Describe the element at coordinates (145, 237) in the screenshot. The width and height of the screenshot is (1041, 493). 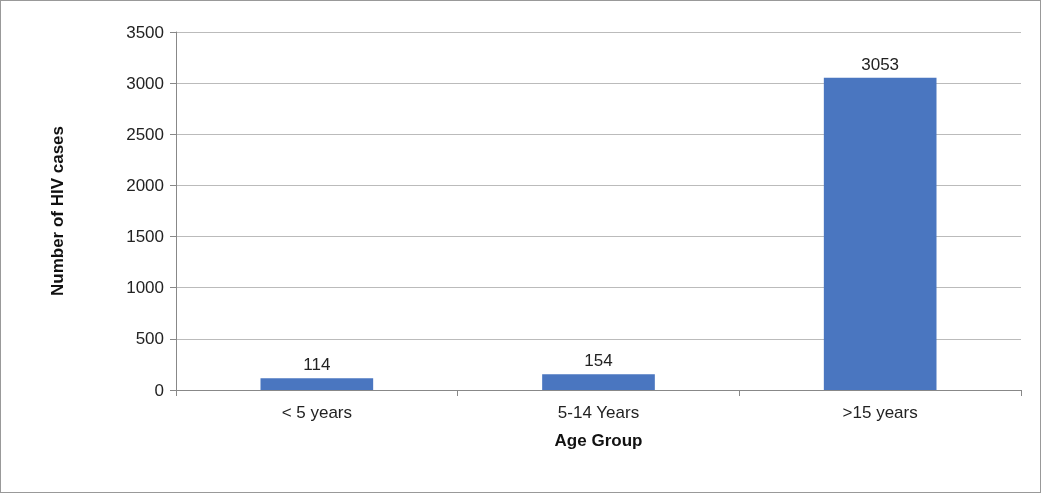
I see `y-tick-label: 1500` at that location.